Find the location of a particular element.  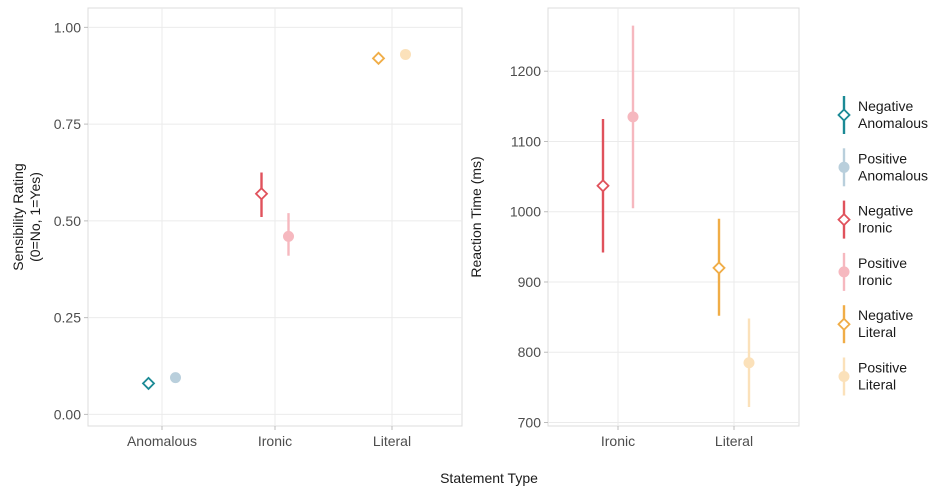

sensibility-ytick-label: 0.25 is located at coordinates (67, 318).